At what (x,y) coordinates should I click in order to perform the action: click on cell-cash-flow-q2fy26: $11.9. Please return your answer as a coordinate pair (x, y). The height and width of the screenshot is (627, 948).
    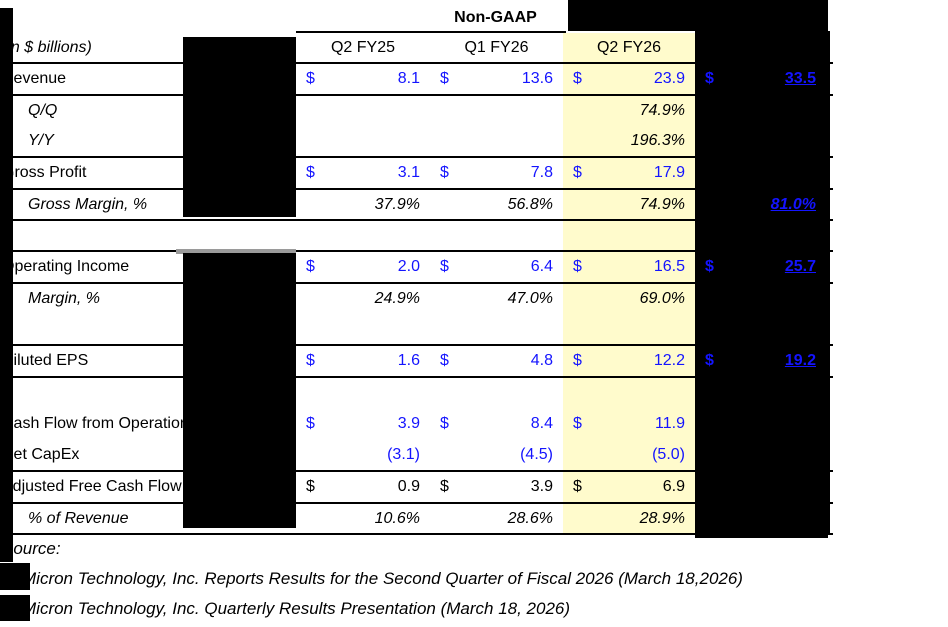
    Looking at the image, I should click on (629, 424).